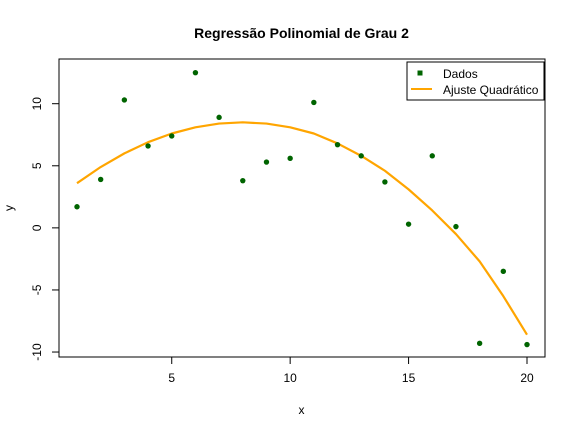  I want to click on legend-box, so click(475, 81).